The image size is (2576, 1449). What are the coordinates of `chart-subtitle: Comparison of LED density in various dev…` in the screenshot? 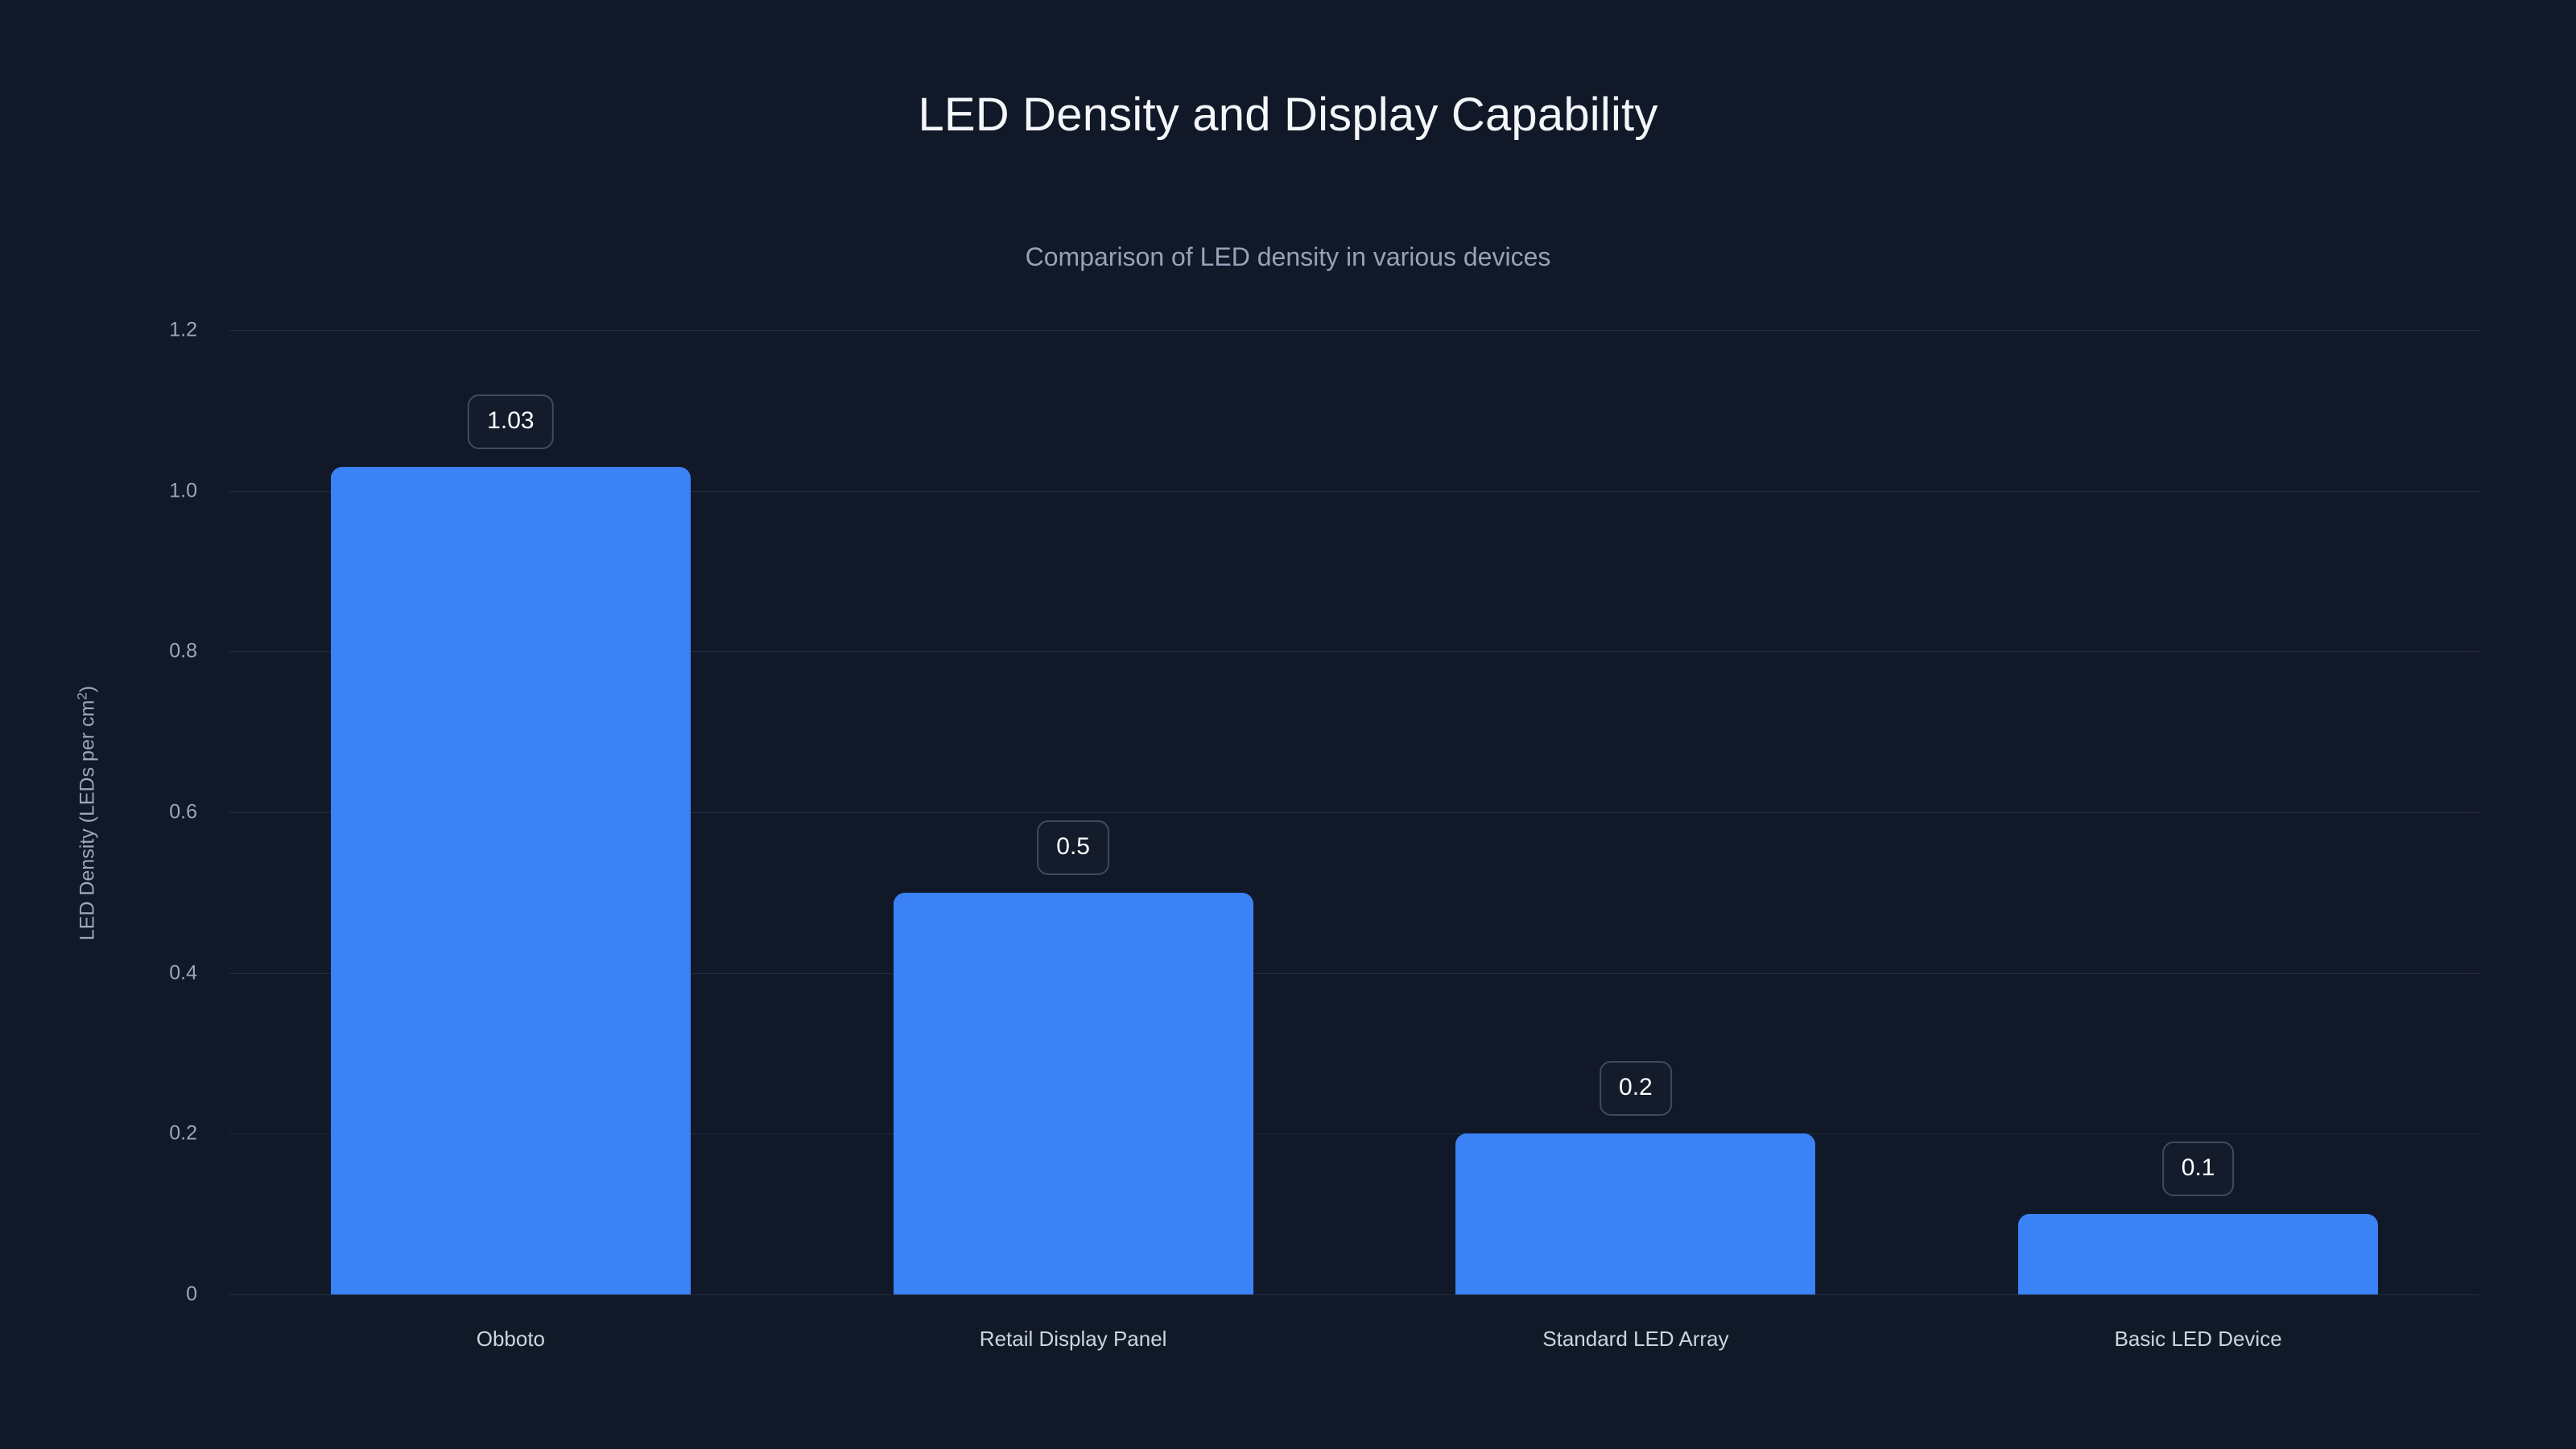 It's located at (1288, 256).